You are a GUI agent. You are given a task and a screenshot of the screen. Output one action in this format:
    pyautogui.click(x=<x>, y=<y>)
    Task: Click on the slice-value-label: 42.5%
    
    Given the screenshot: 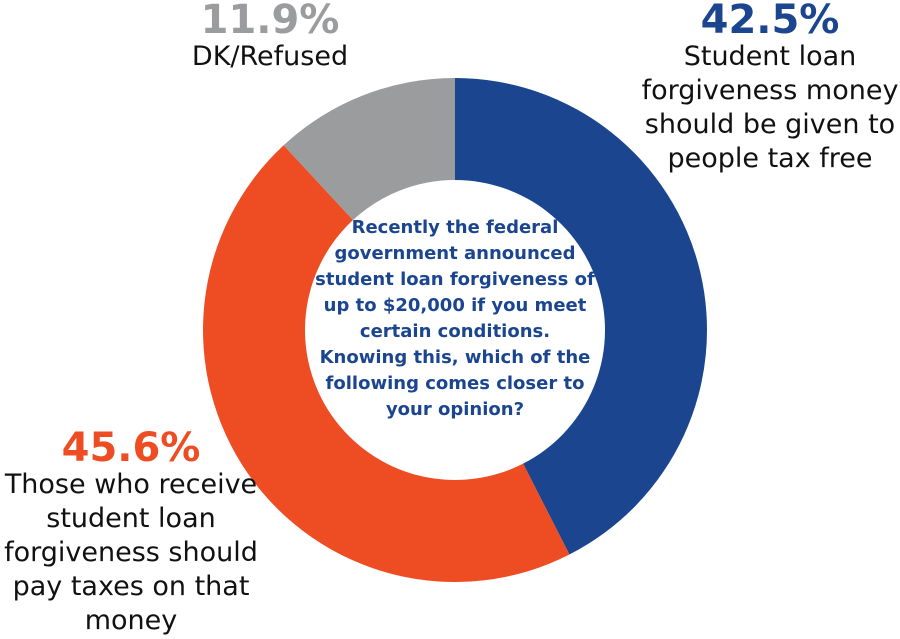 What is the action you would take?
    pyautogui.click(x=770, y=21)
    